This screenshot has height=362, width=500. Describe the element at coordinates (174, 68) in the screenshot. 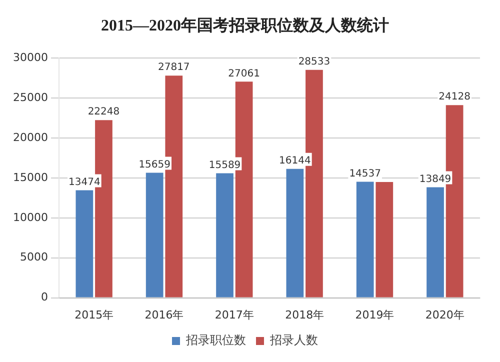

I see `data-label: 27817` at that location.